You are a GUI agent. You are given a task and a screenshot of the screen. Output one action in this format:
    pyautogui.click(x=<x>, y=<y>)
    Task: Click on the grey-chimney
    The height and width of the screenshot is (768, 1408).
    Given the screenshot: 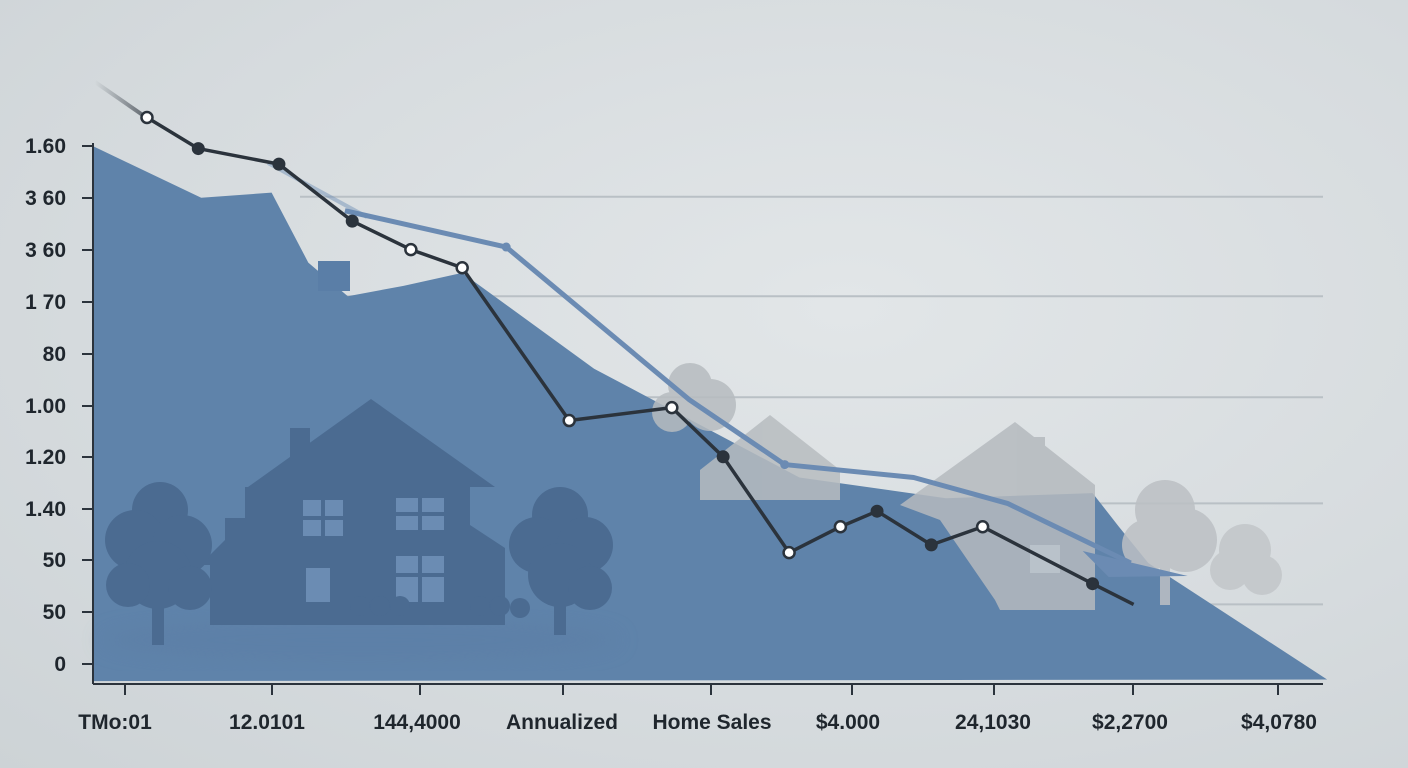 What is the action you would take?
    pyautogui.click(x=1036, y=457)
    